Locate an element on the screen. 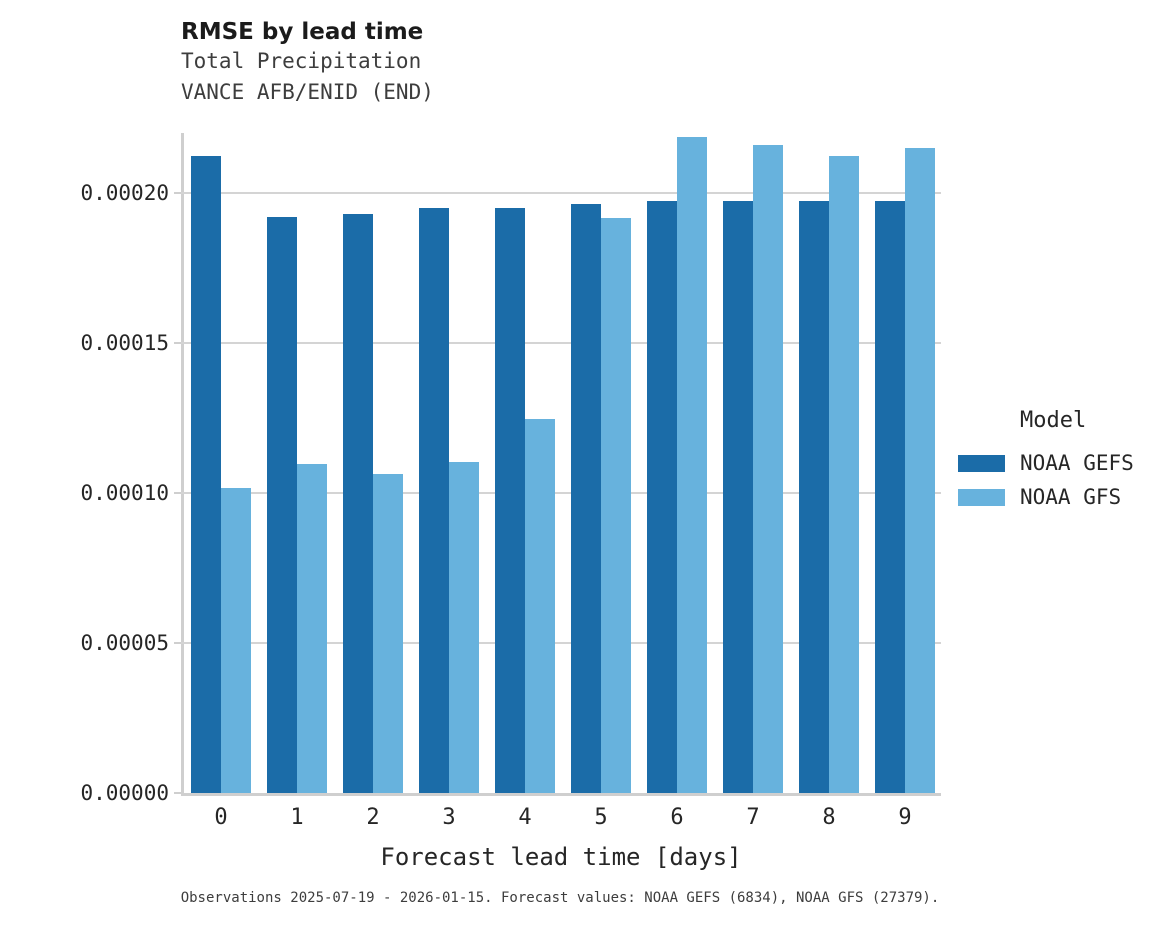  legend-swatch-icon-gefs is located at coordinates (981, 463).